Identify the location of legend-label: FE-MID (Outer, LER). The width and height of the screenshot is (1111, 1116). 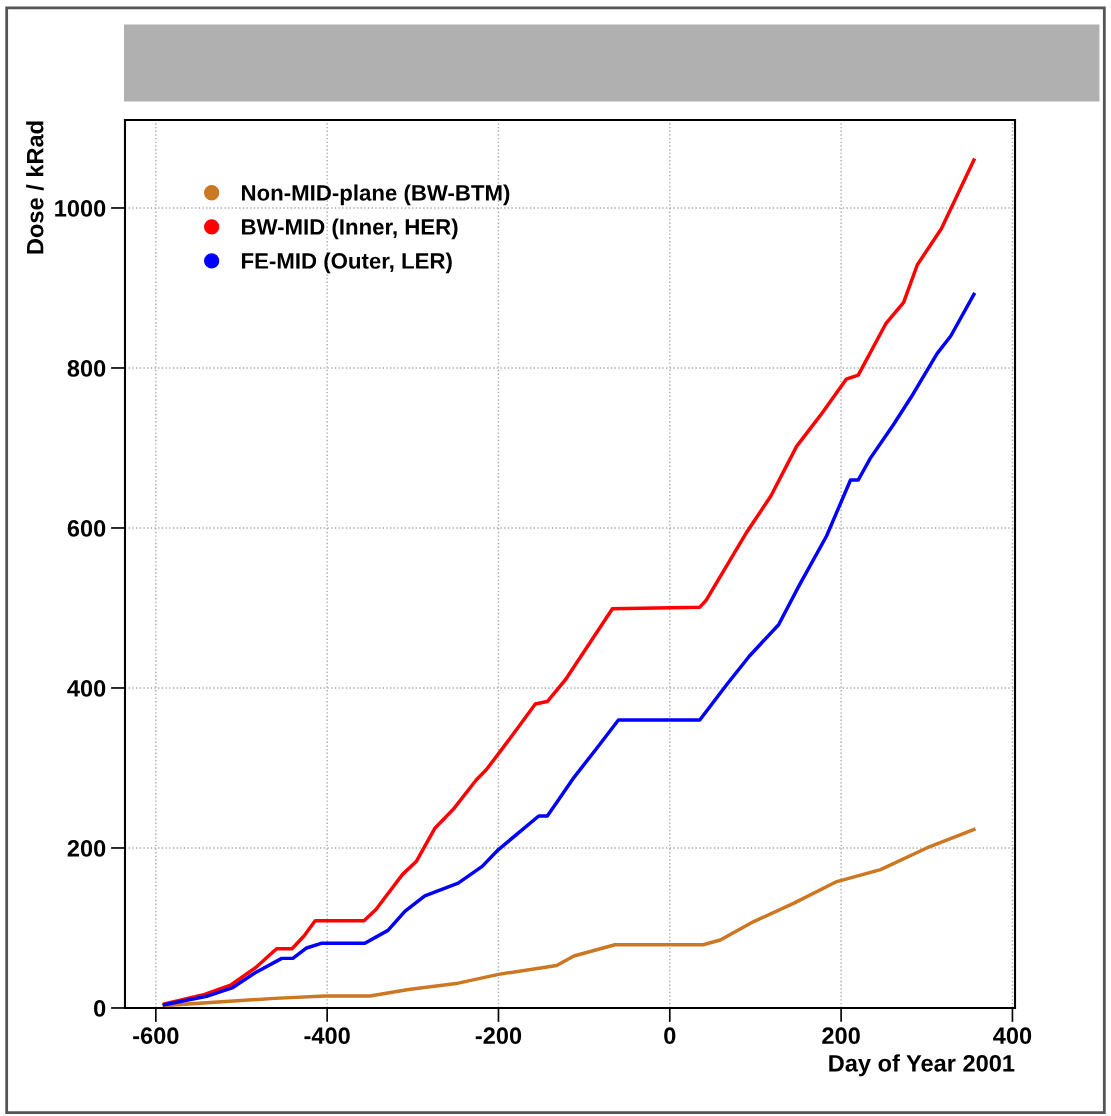
(347, 263).